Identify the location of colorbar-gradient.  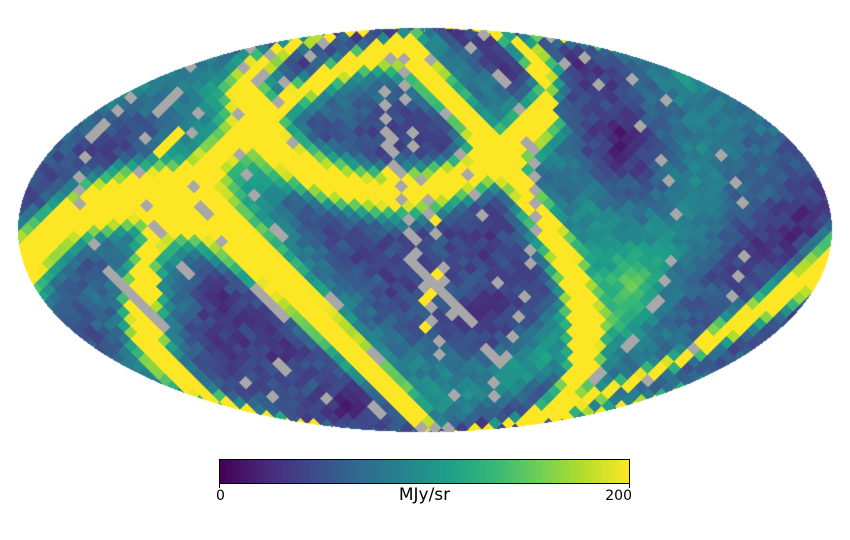
(424, 471).